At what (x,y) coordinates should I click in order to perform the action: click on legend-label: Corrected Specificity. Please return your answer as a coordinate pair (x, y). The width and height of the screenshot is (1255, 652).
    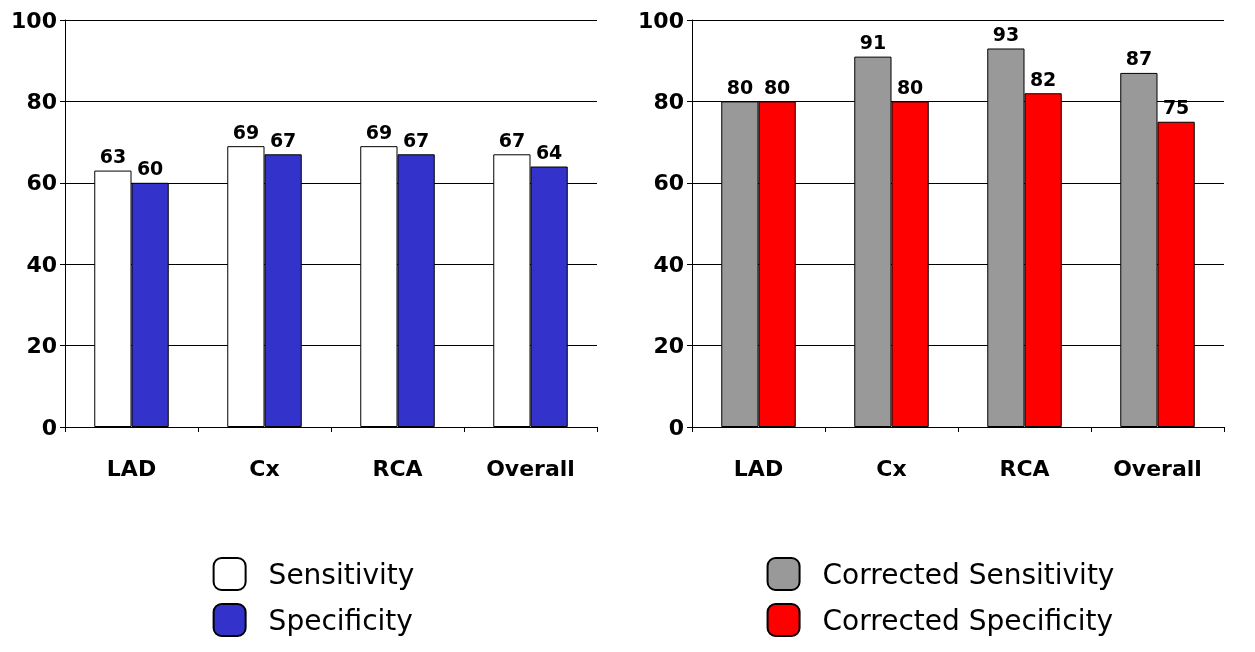
    Looking at the image, I should click on (967, 620).